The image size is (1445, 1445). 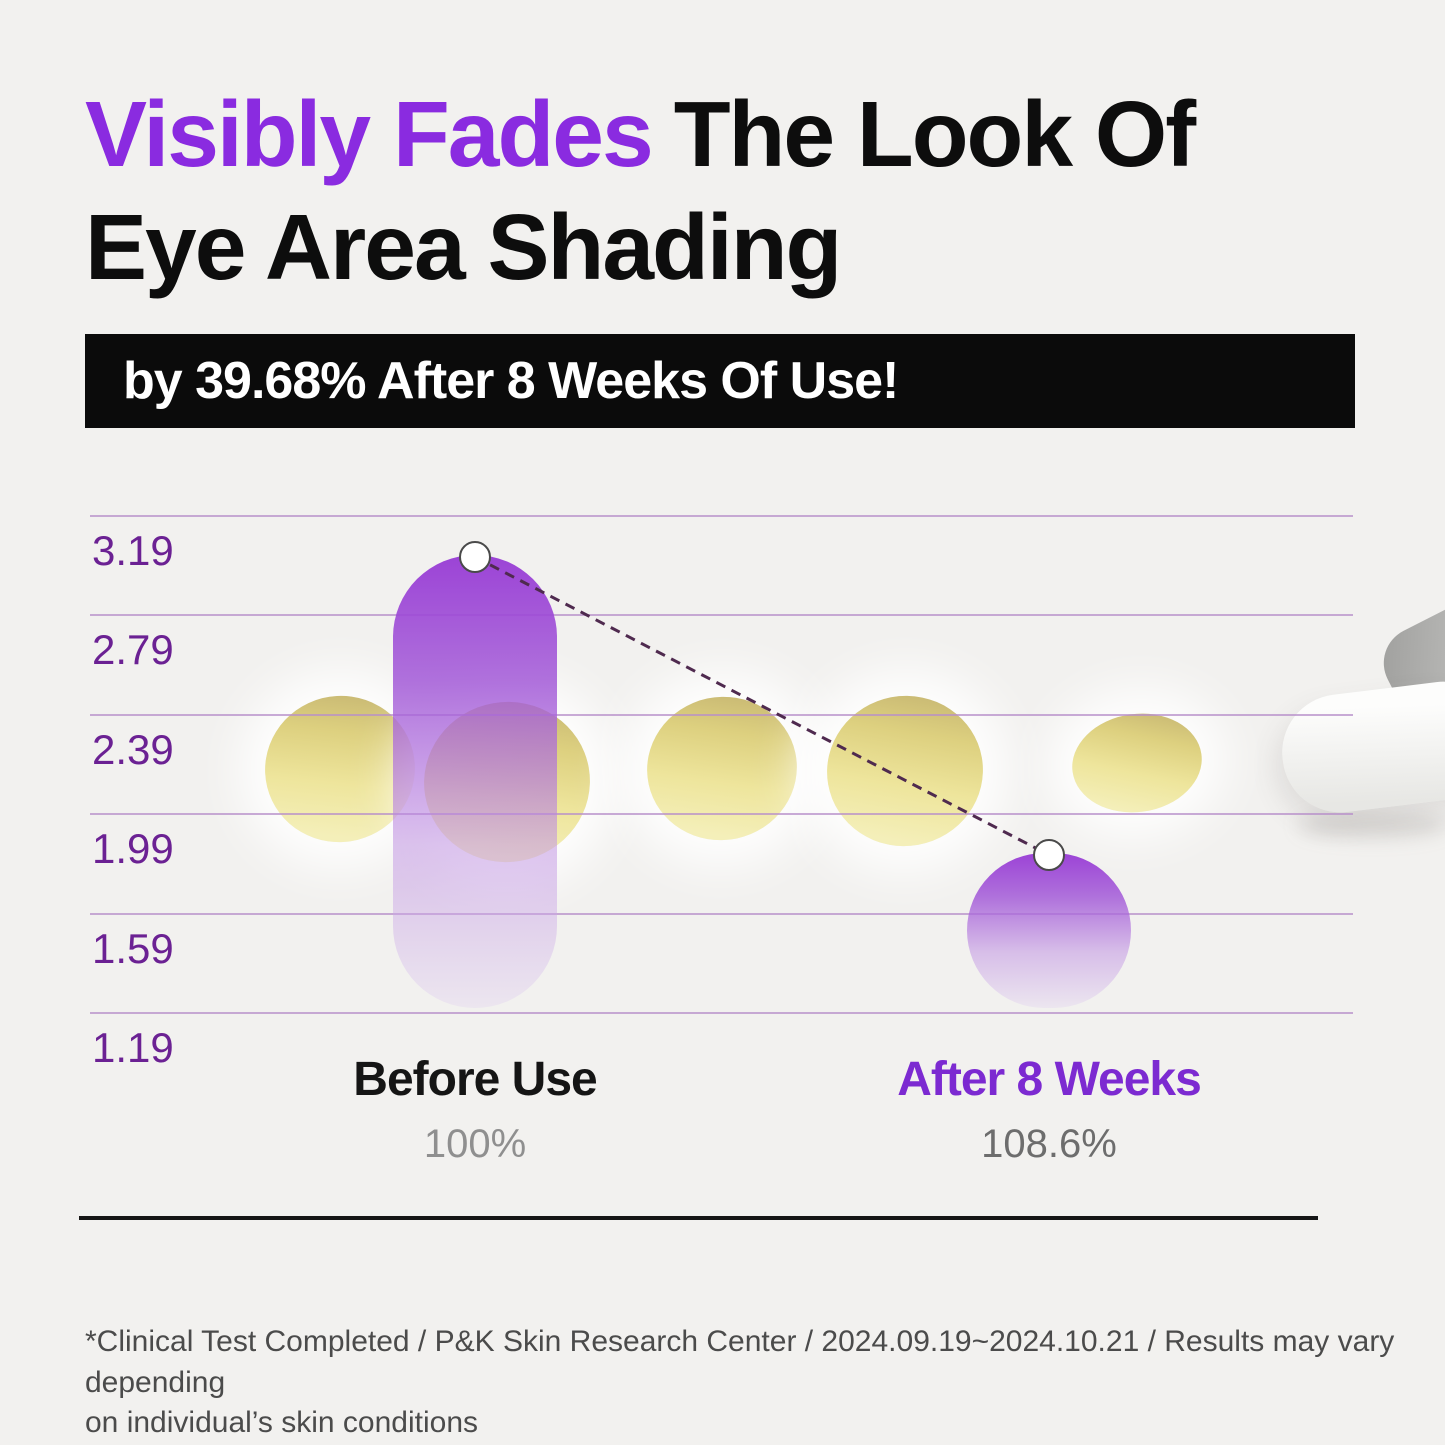 I want to click on applicator-tip-icon, so click(x=1360, y=747).